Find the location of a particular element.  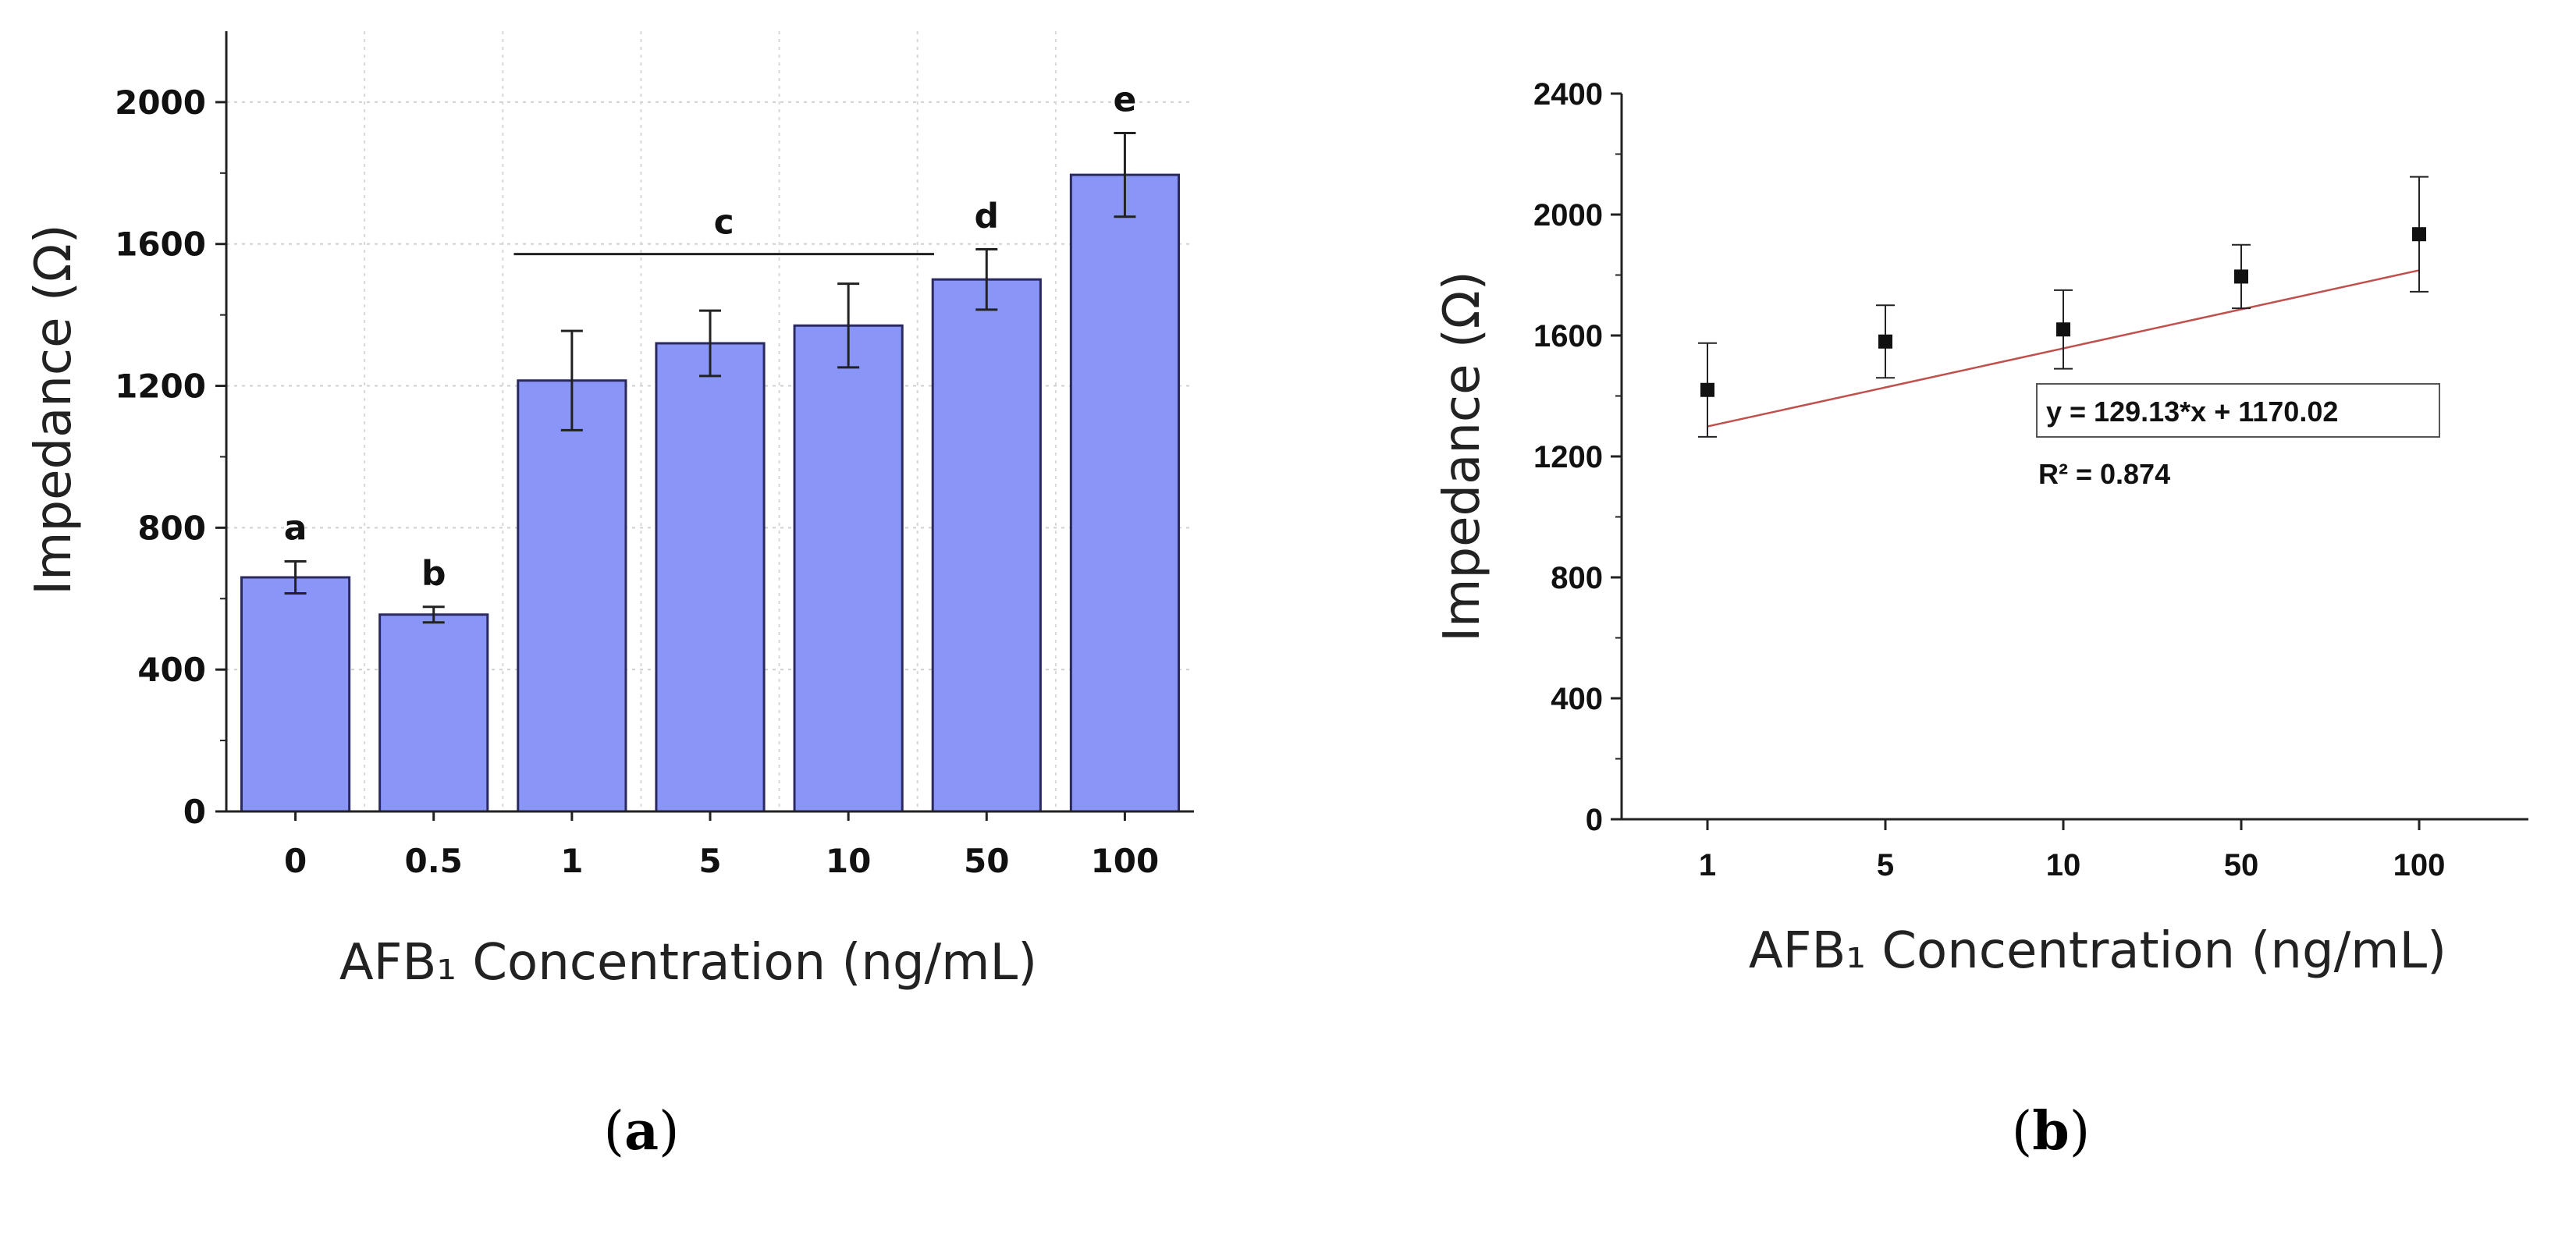

a-x-tick-label: 1 is located at coordinates (571, 861).